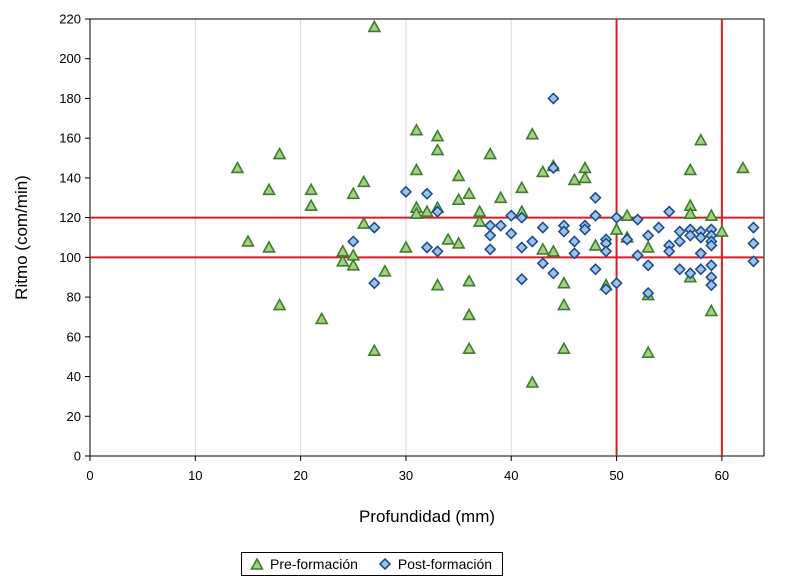  I want to click on x-tick-label: 50, so click(616, 475).